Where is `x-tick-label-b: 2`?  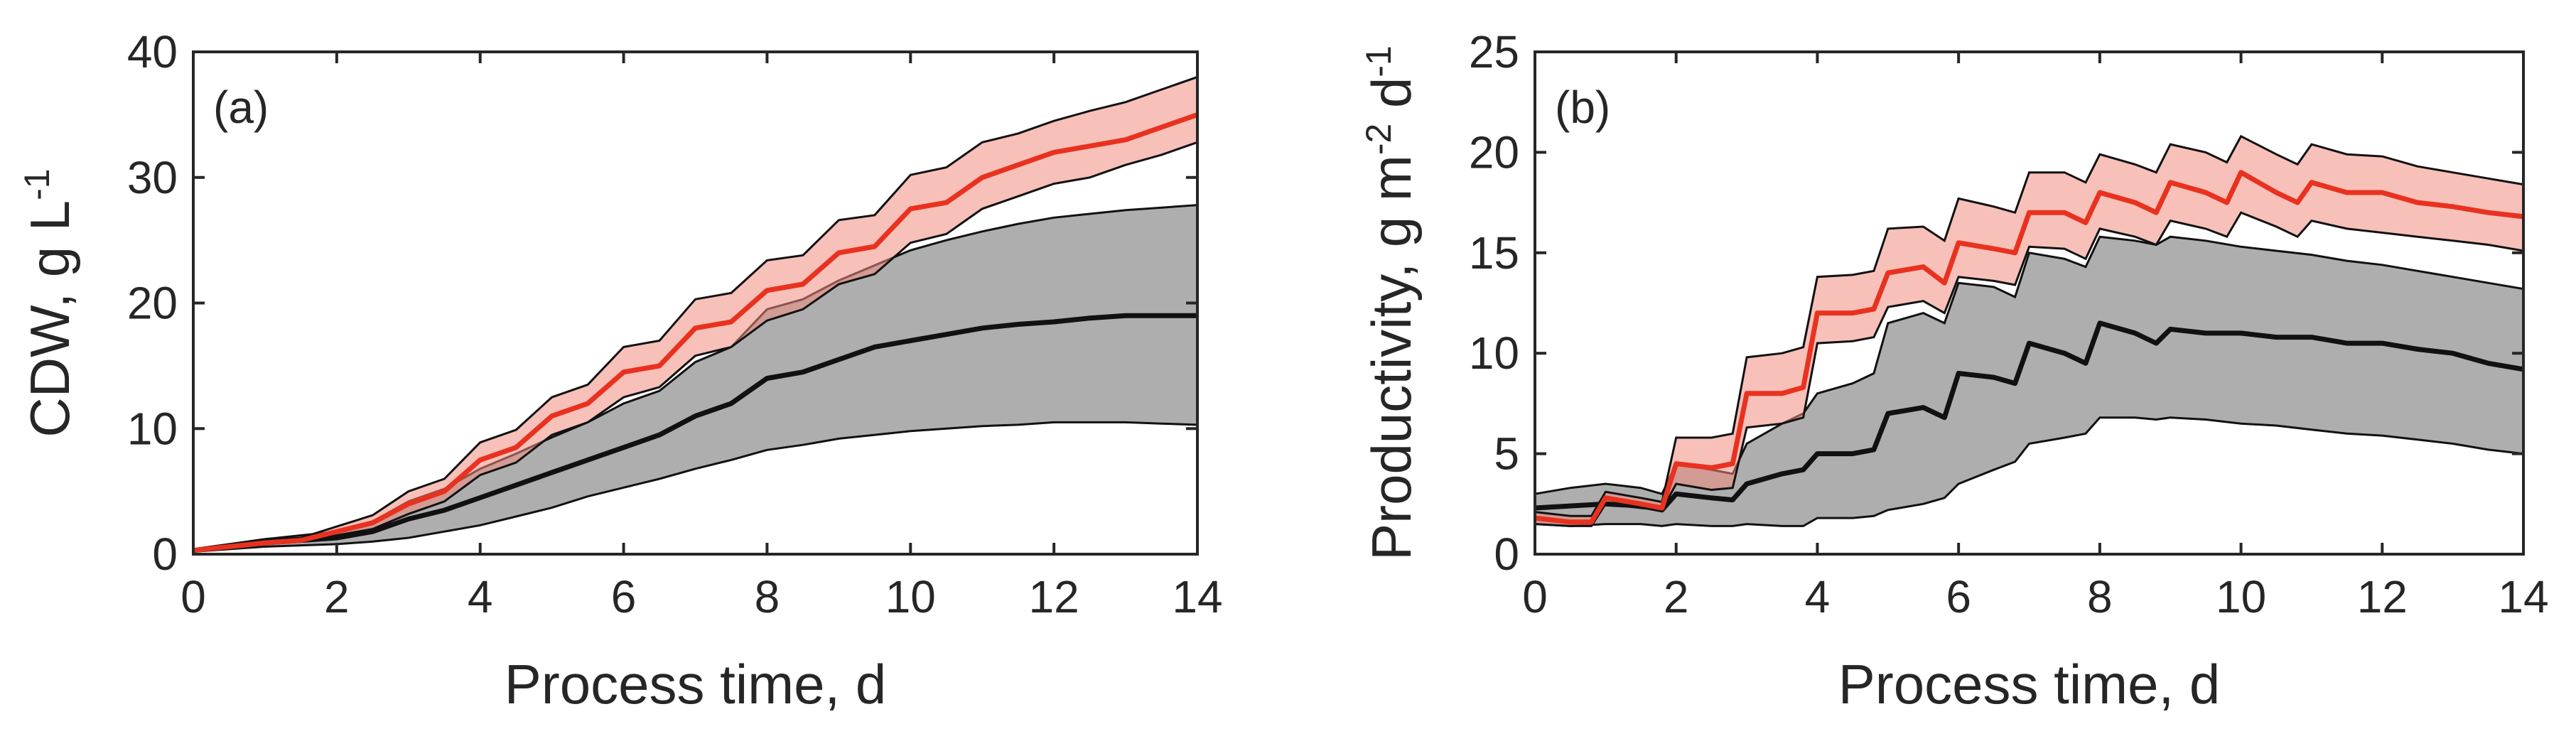
x-tick-label-b: 2 is located at coordinates (1677, 596).